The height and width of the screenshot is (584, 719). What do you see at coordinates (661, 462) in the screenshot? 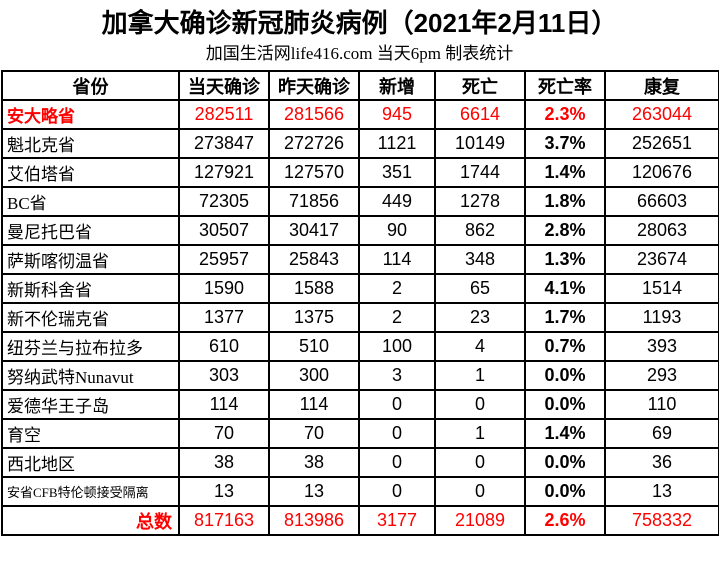
I see `value-cell: 36` at bounding box center [661, 462].